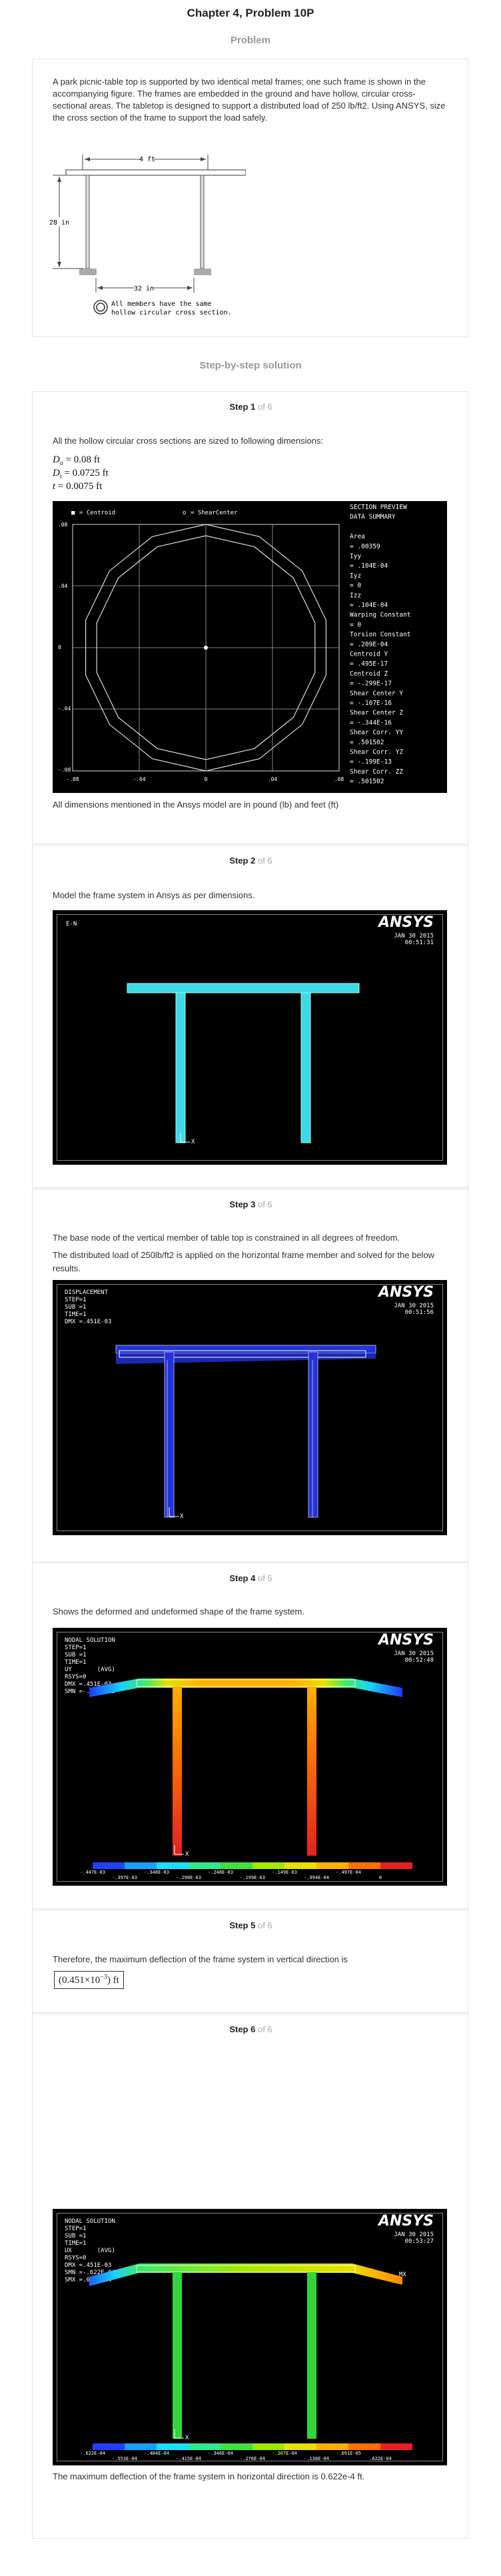 The height and width of the screenshot is (2576, 501). What do you see at coordinates (250, 40) in the screenshot?
I see `problem-heading: Problem` at bounding box center [250, 40].